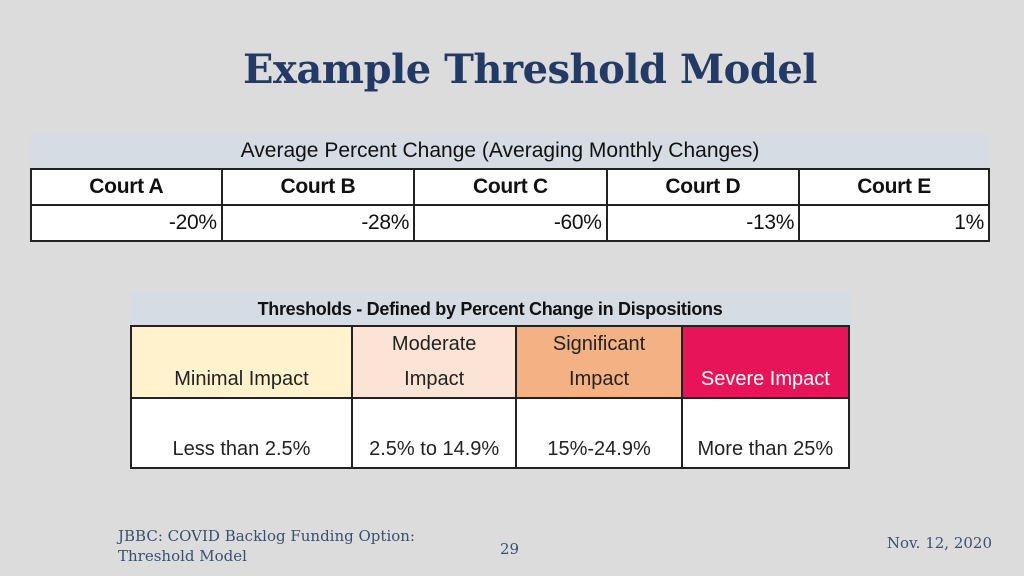  Describe the element at coordinates (510, 549) in the screenshot. I see `page-number: 29` at that location.